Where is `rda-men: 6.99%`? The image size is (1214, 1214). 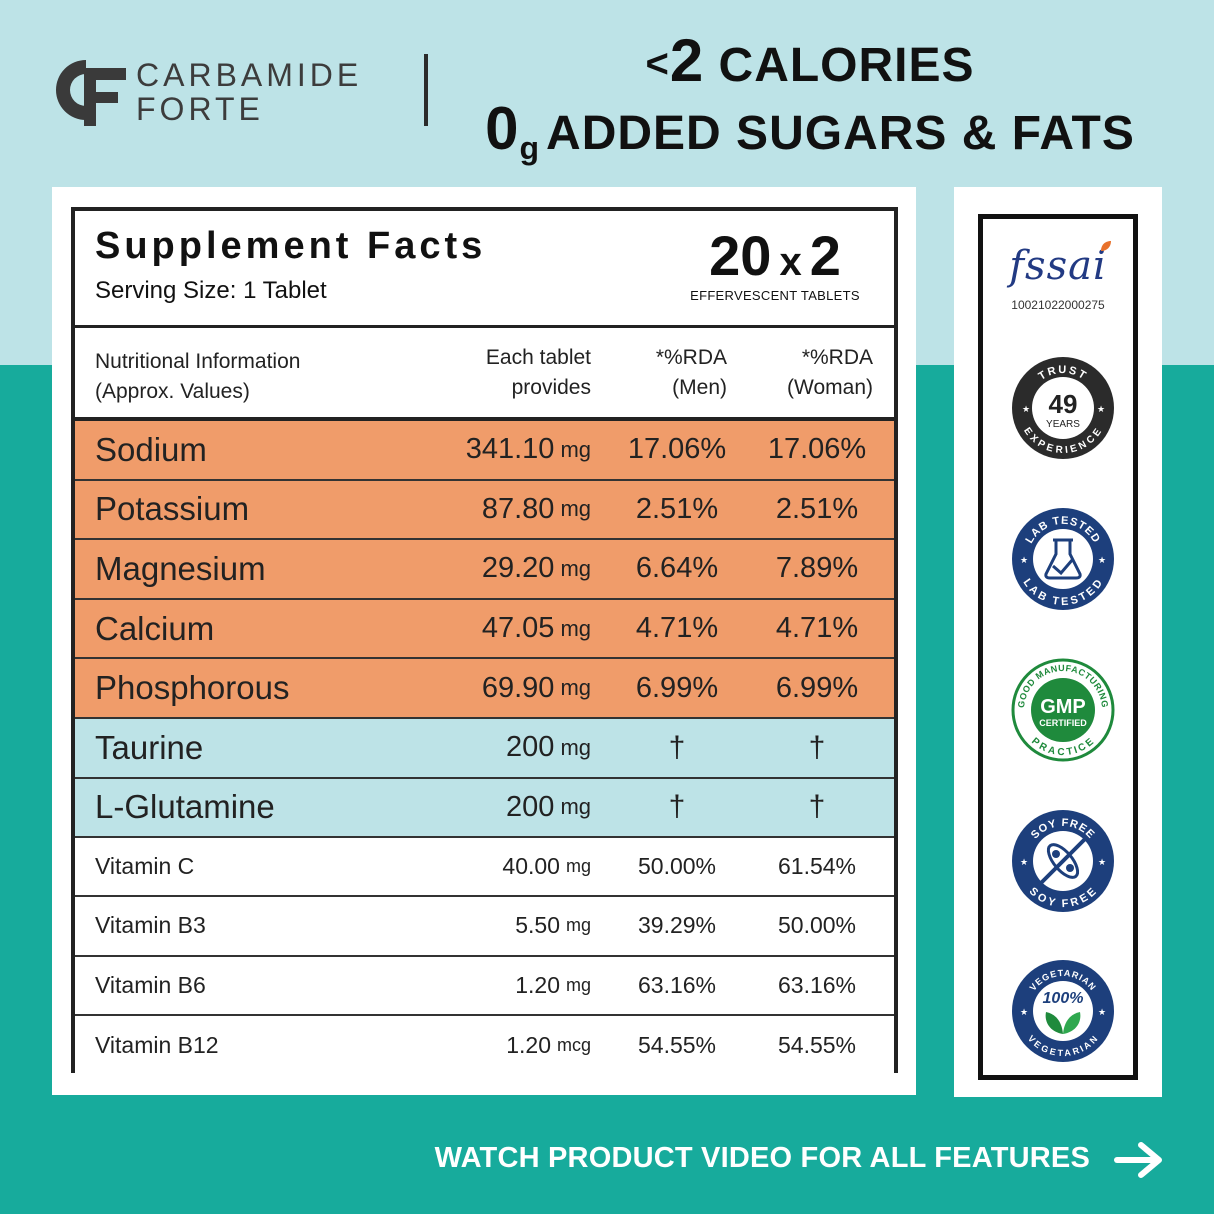 rda-men: 6.99% is located at coordinates (677, 687).